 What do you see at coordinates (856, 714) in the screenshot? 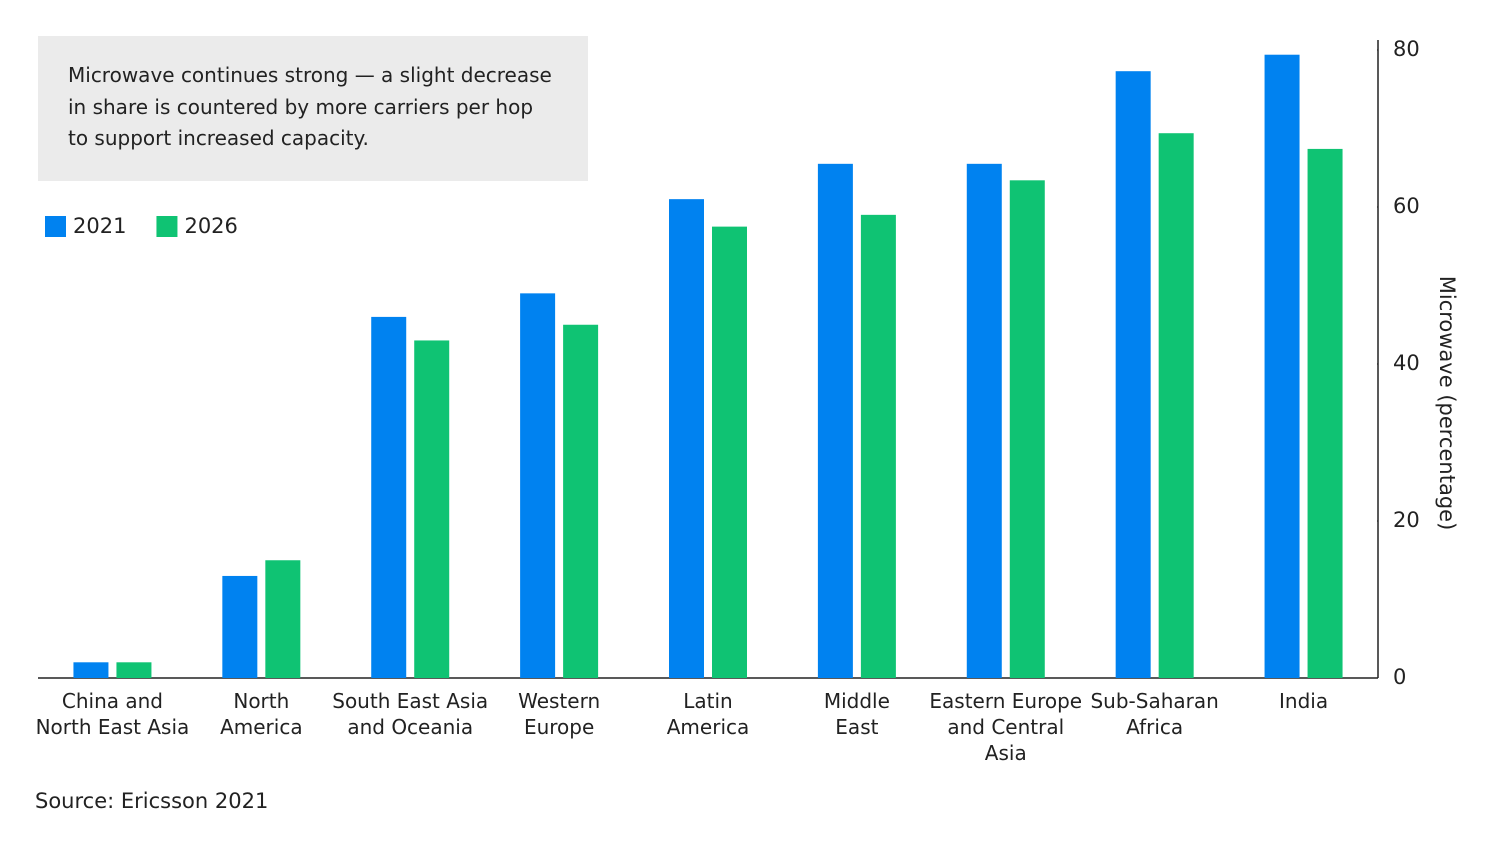
I see `x-tick-label: Middle East` at bounding box center [856, 714].